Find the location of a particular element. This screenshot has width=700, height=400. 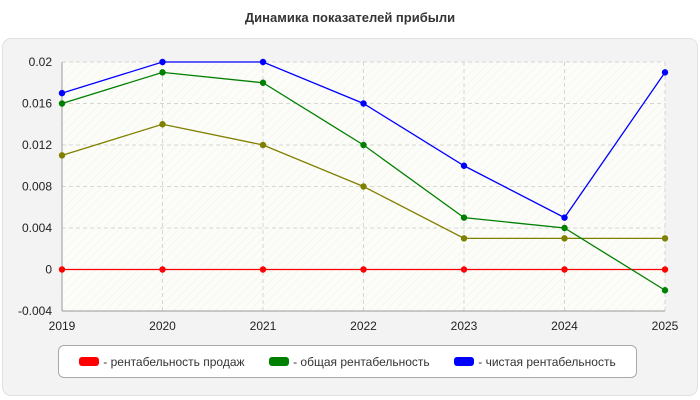

y-axis-ticks: -0.004 0 0.004 0.008 0.012 0.016 0.02 is located at coordinates (35, 186).